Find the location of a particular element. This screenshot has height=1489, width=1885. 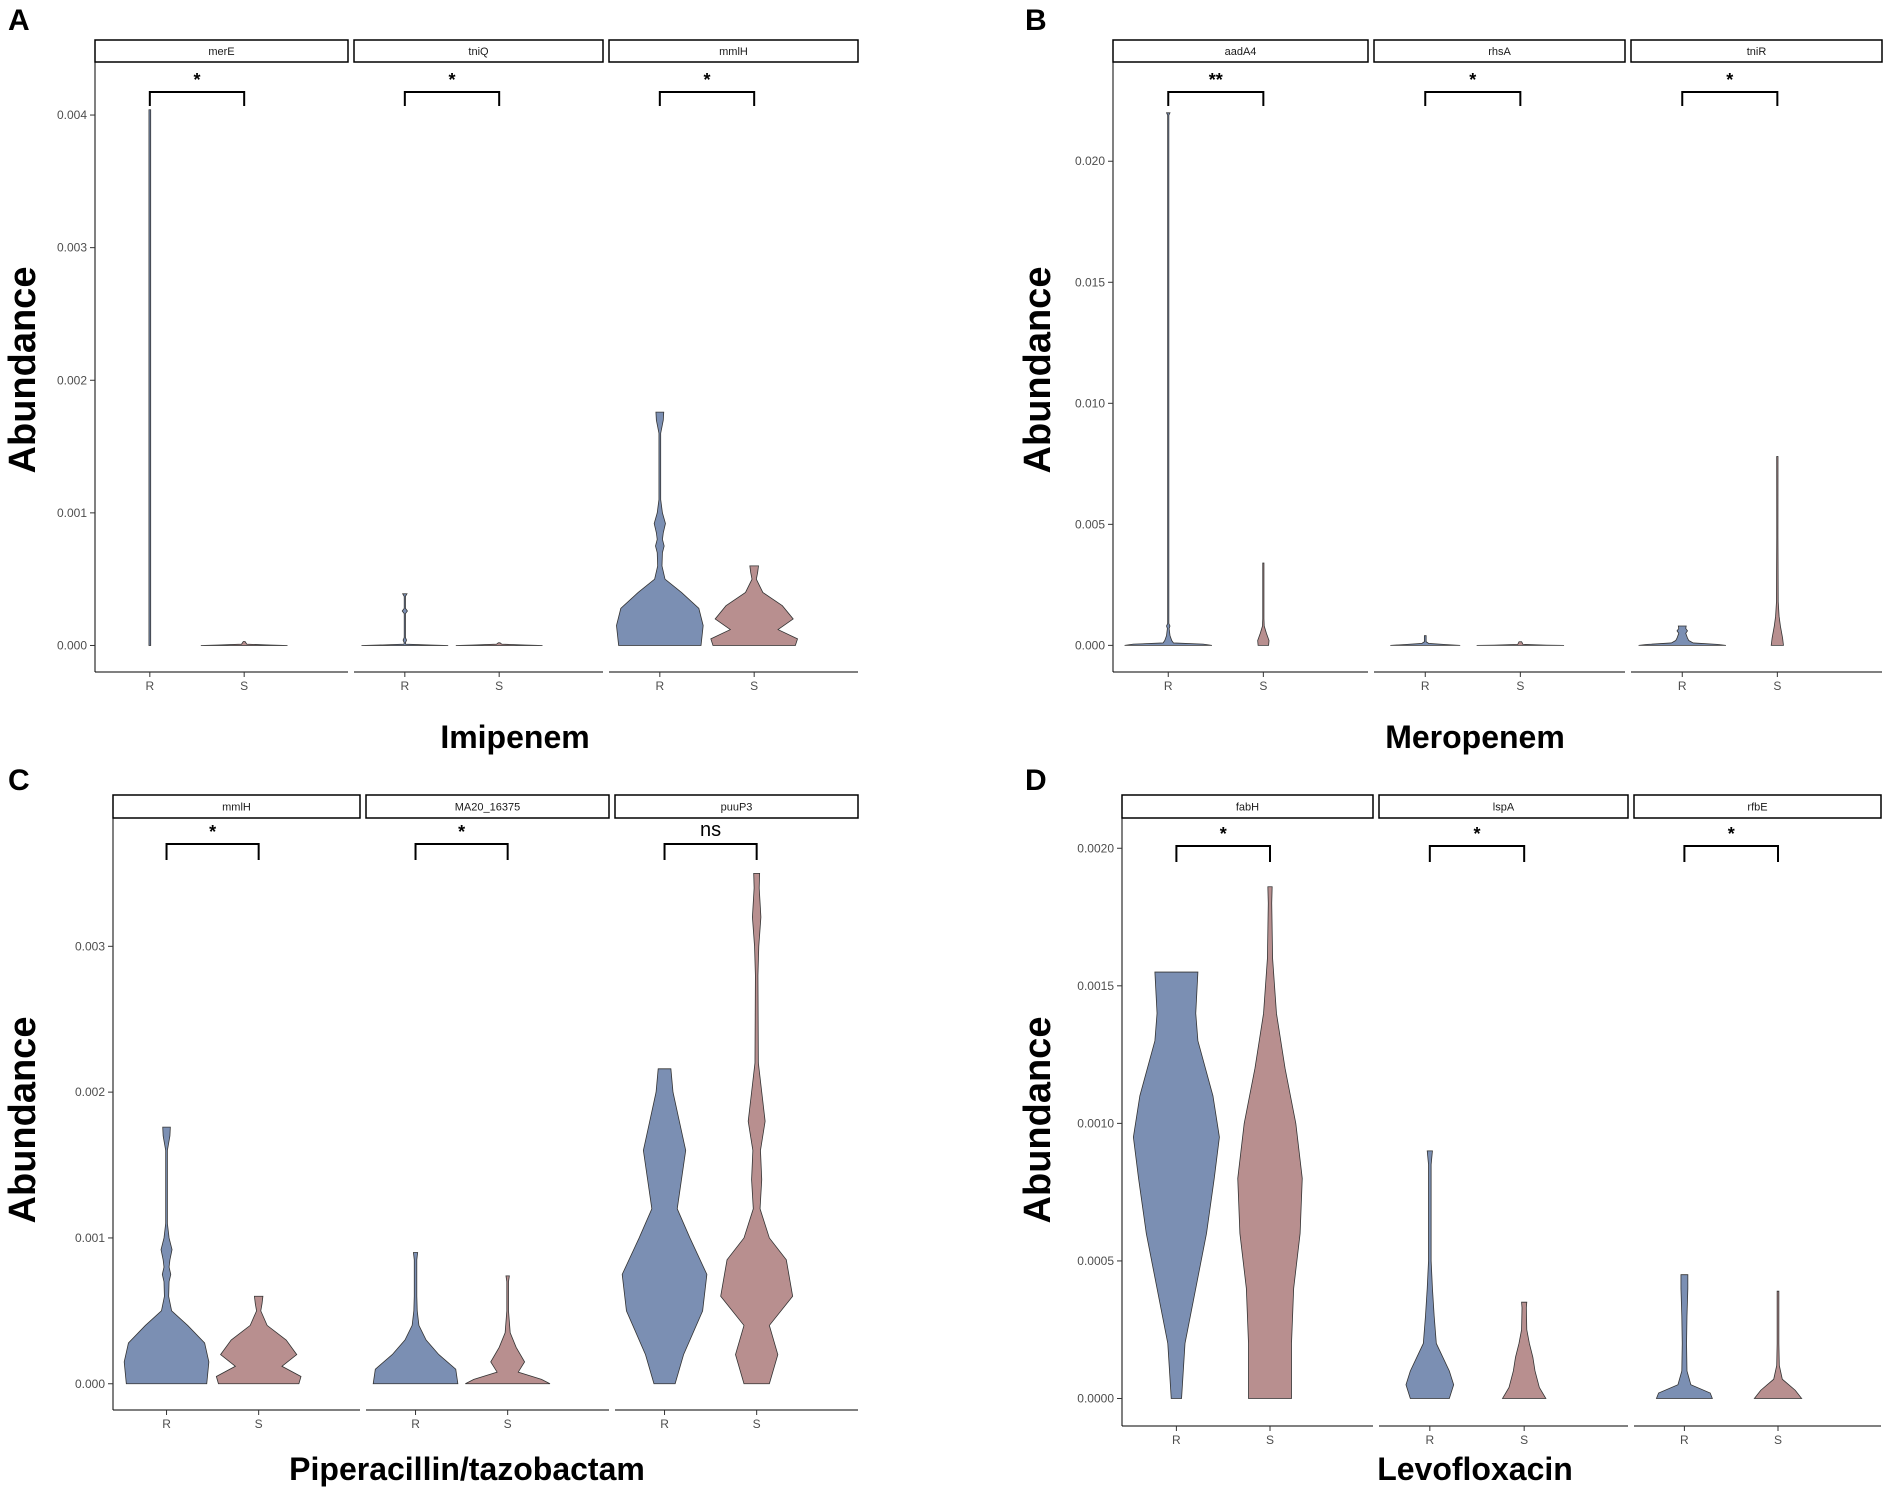

y-tick-label: 0.004 is located at coordinates (72, 115).